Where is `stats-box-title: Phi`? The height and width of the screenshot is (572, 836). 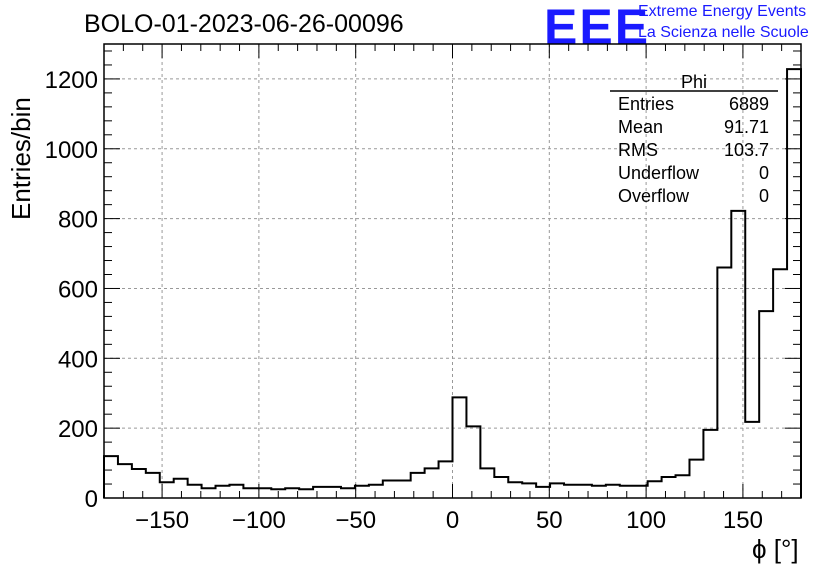
stats-box-title: Phi is located at coordinates (694, 82).